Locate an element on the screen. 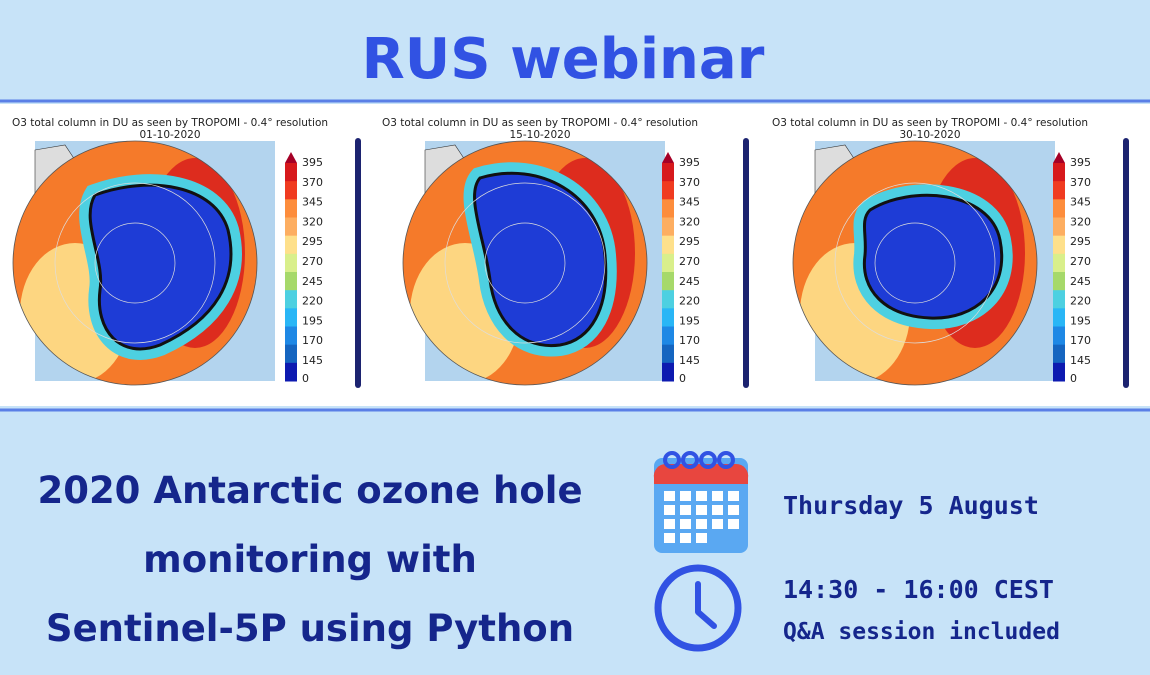 This screenshot has width=1150, height=675. clock-icon is located at coordinates (698, 608).